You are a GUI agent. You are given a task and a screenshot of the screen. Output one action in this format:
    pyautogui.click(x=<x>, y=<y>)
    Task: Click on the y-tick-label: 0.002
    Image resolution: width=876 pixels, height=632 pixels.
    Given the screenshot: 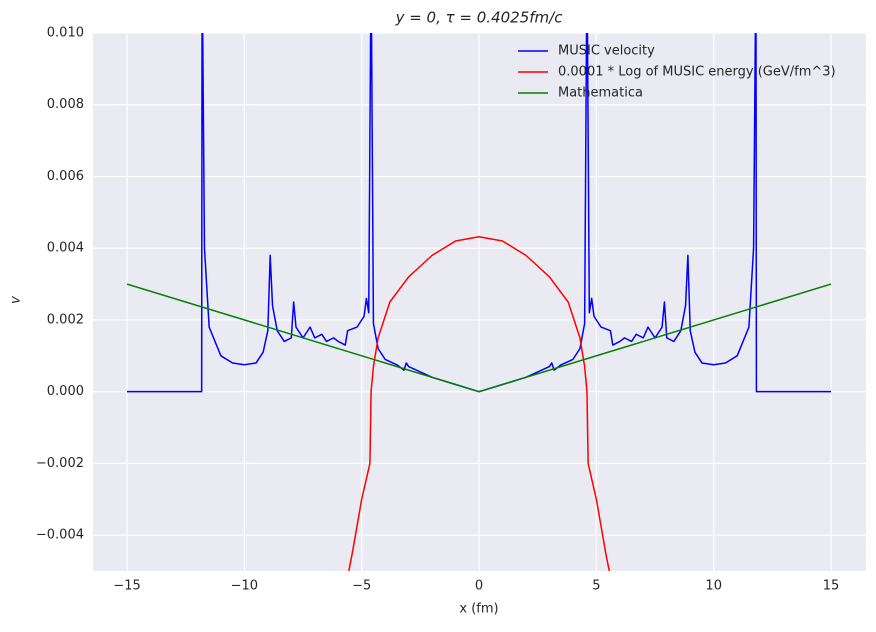 What is the action you would take?
    pyautogui.click(x=65, y=319)
    